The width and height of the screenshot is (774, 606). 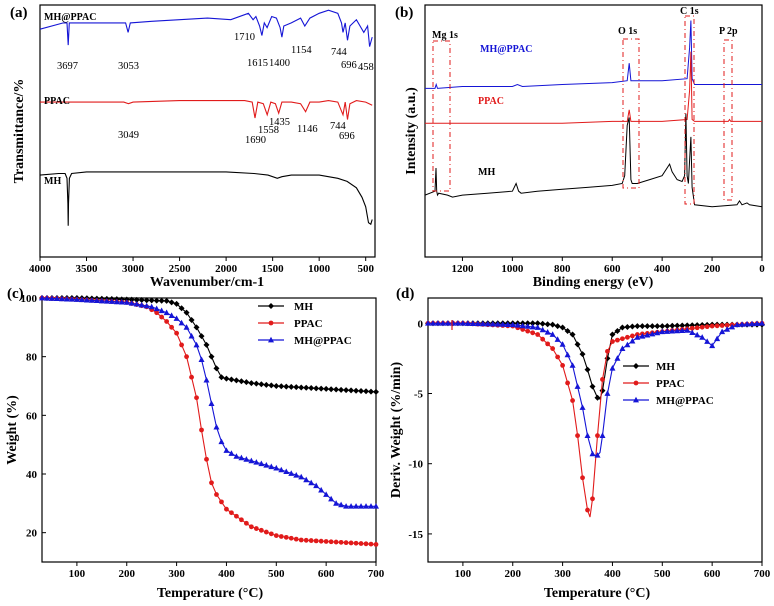 What do you see at coordinates (415, 535) in the screenshot?
I see `panel-d-ytick-label-15: -15` at bounding box center [415, 535].